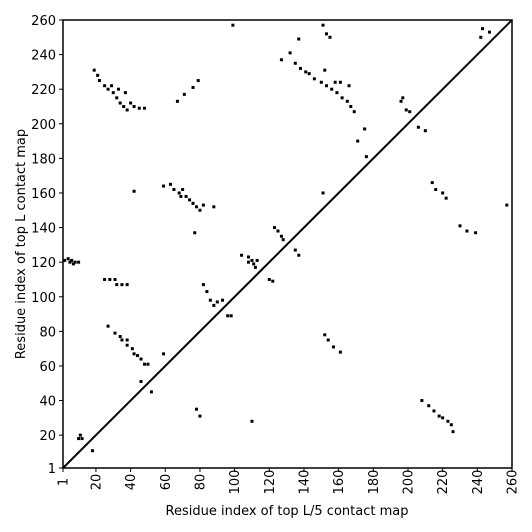 This screenshot has height=532, width=532. I want to click on x-tick-label: 260, so click(513, 482).